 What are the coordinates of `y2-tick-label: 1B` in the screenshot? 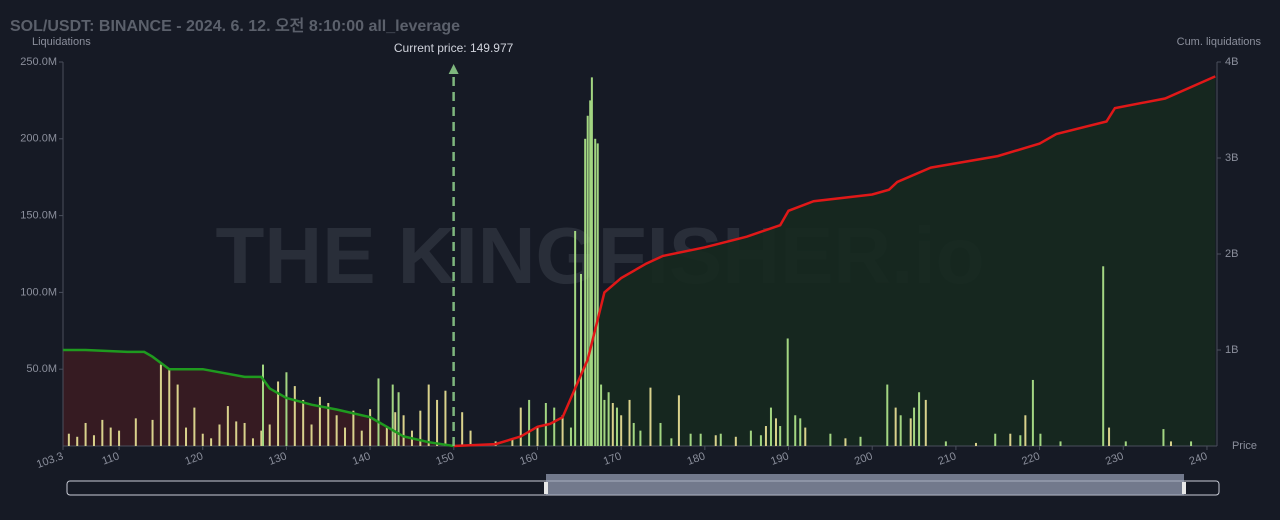 It's located at (1231, 350).